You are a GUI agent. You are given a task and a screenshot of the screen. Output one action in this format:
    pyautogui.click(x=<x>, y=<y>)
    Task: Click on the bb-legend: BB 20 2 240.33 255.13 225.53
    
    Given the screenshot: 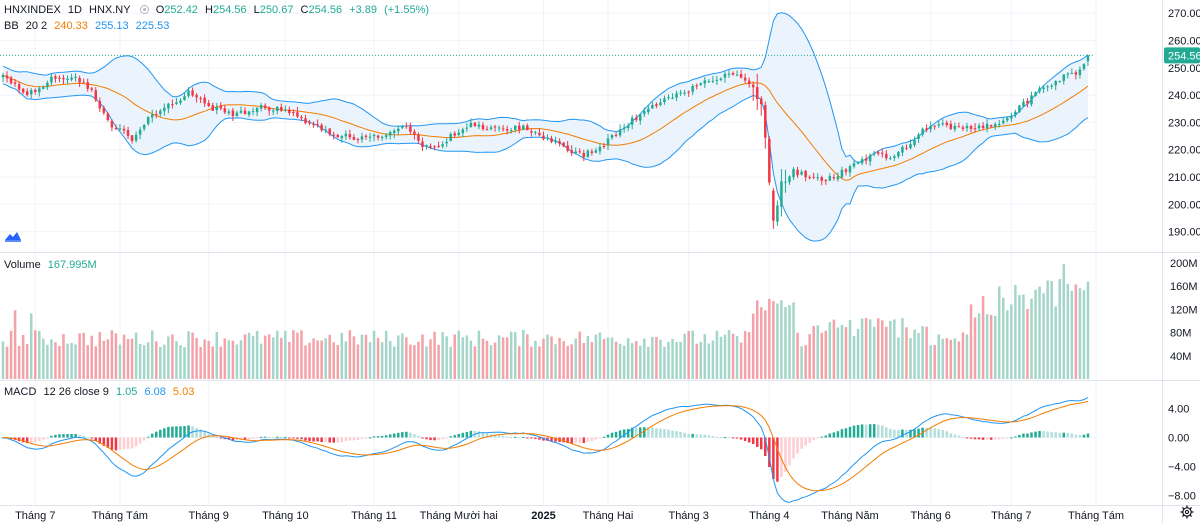 What is the action you would take?
    pyautogui.click(x=88, y=26)
    